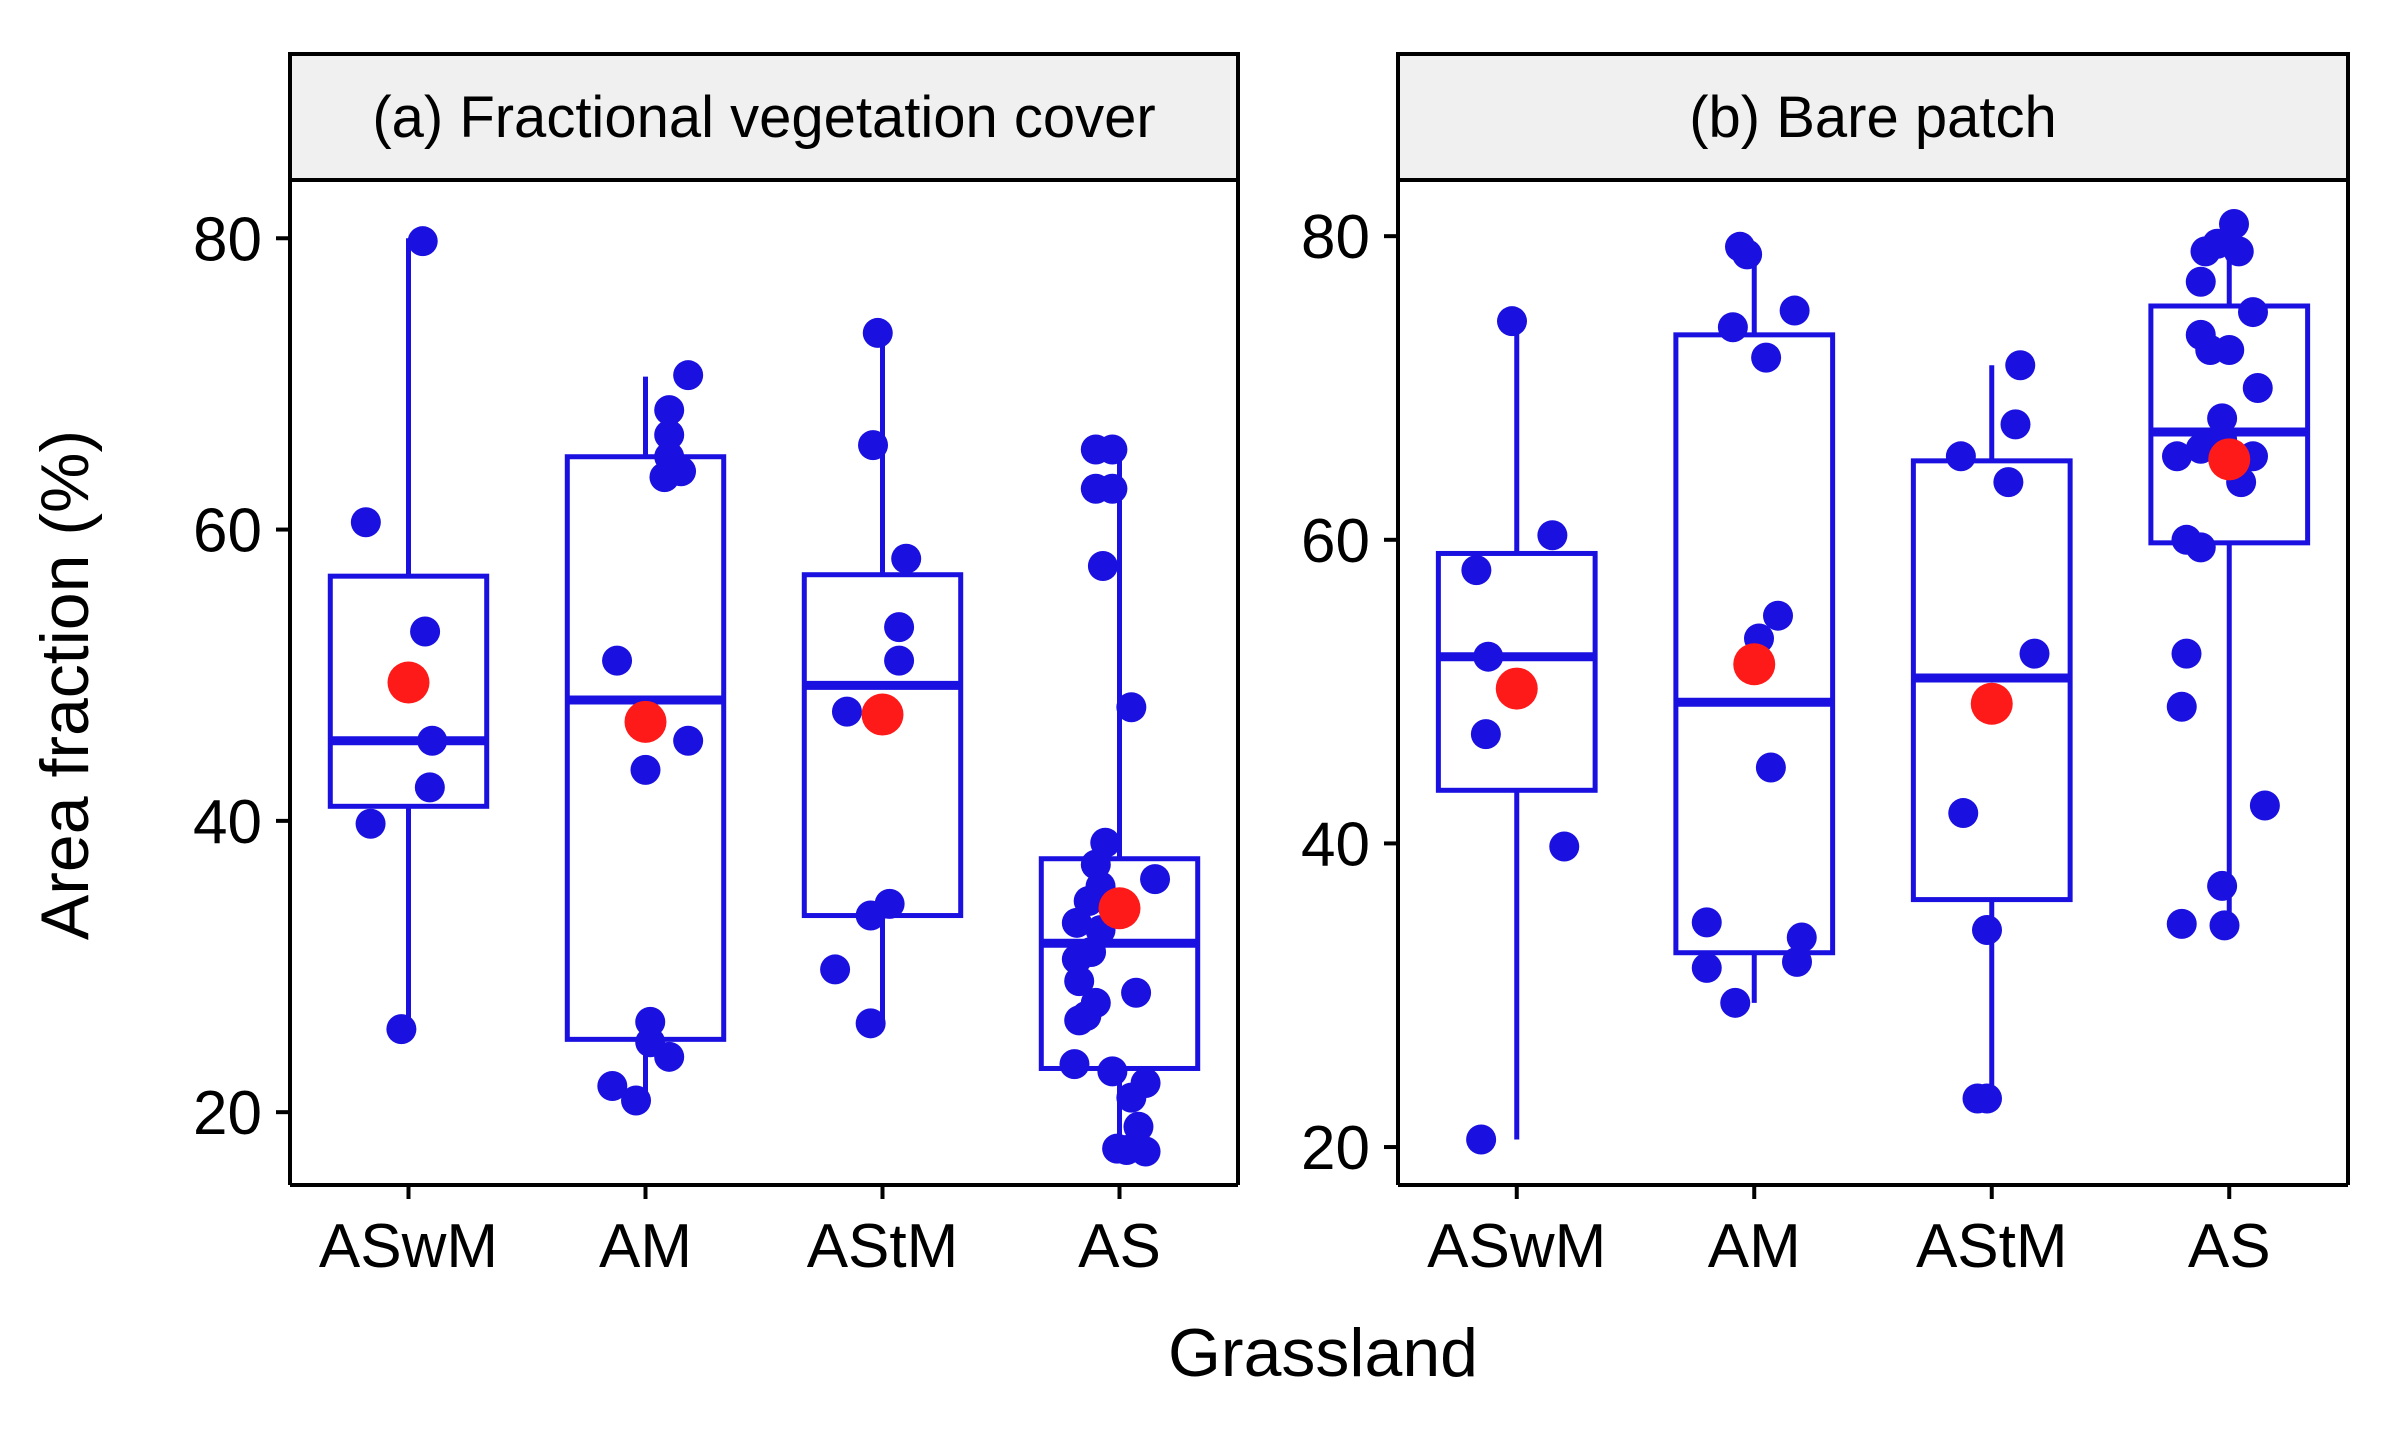 The height and width of the screenshot is (1437, 2400). I want to click on x-tick-label-aswm: ASwM, so click(408, 1246).